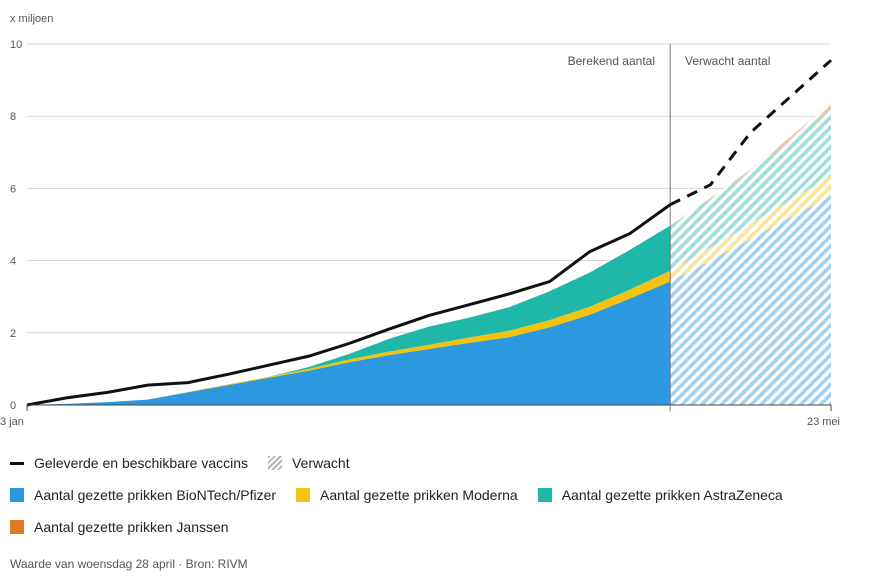  What do you see at coordinates (420, 416) in the screenshot?
I see `axes: 3 jan 23 mei` at bounding box center [420, 416].